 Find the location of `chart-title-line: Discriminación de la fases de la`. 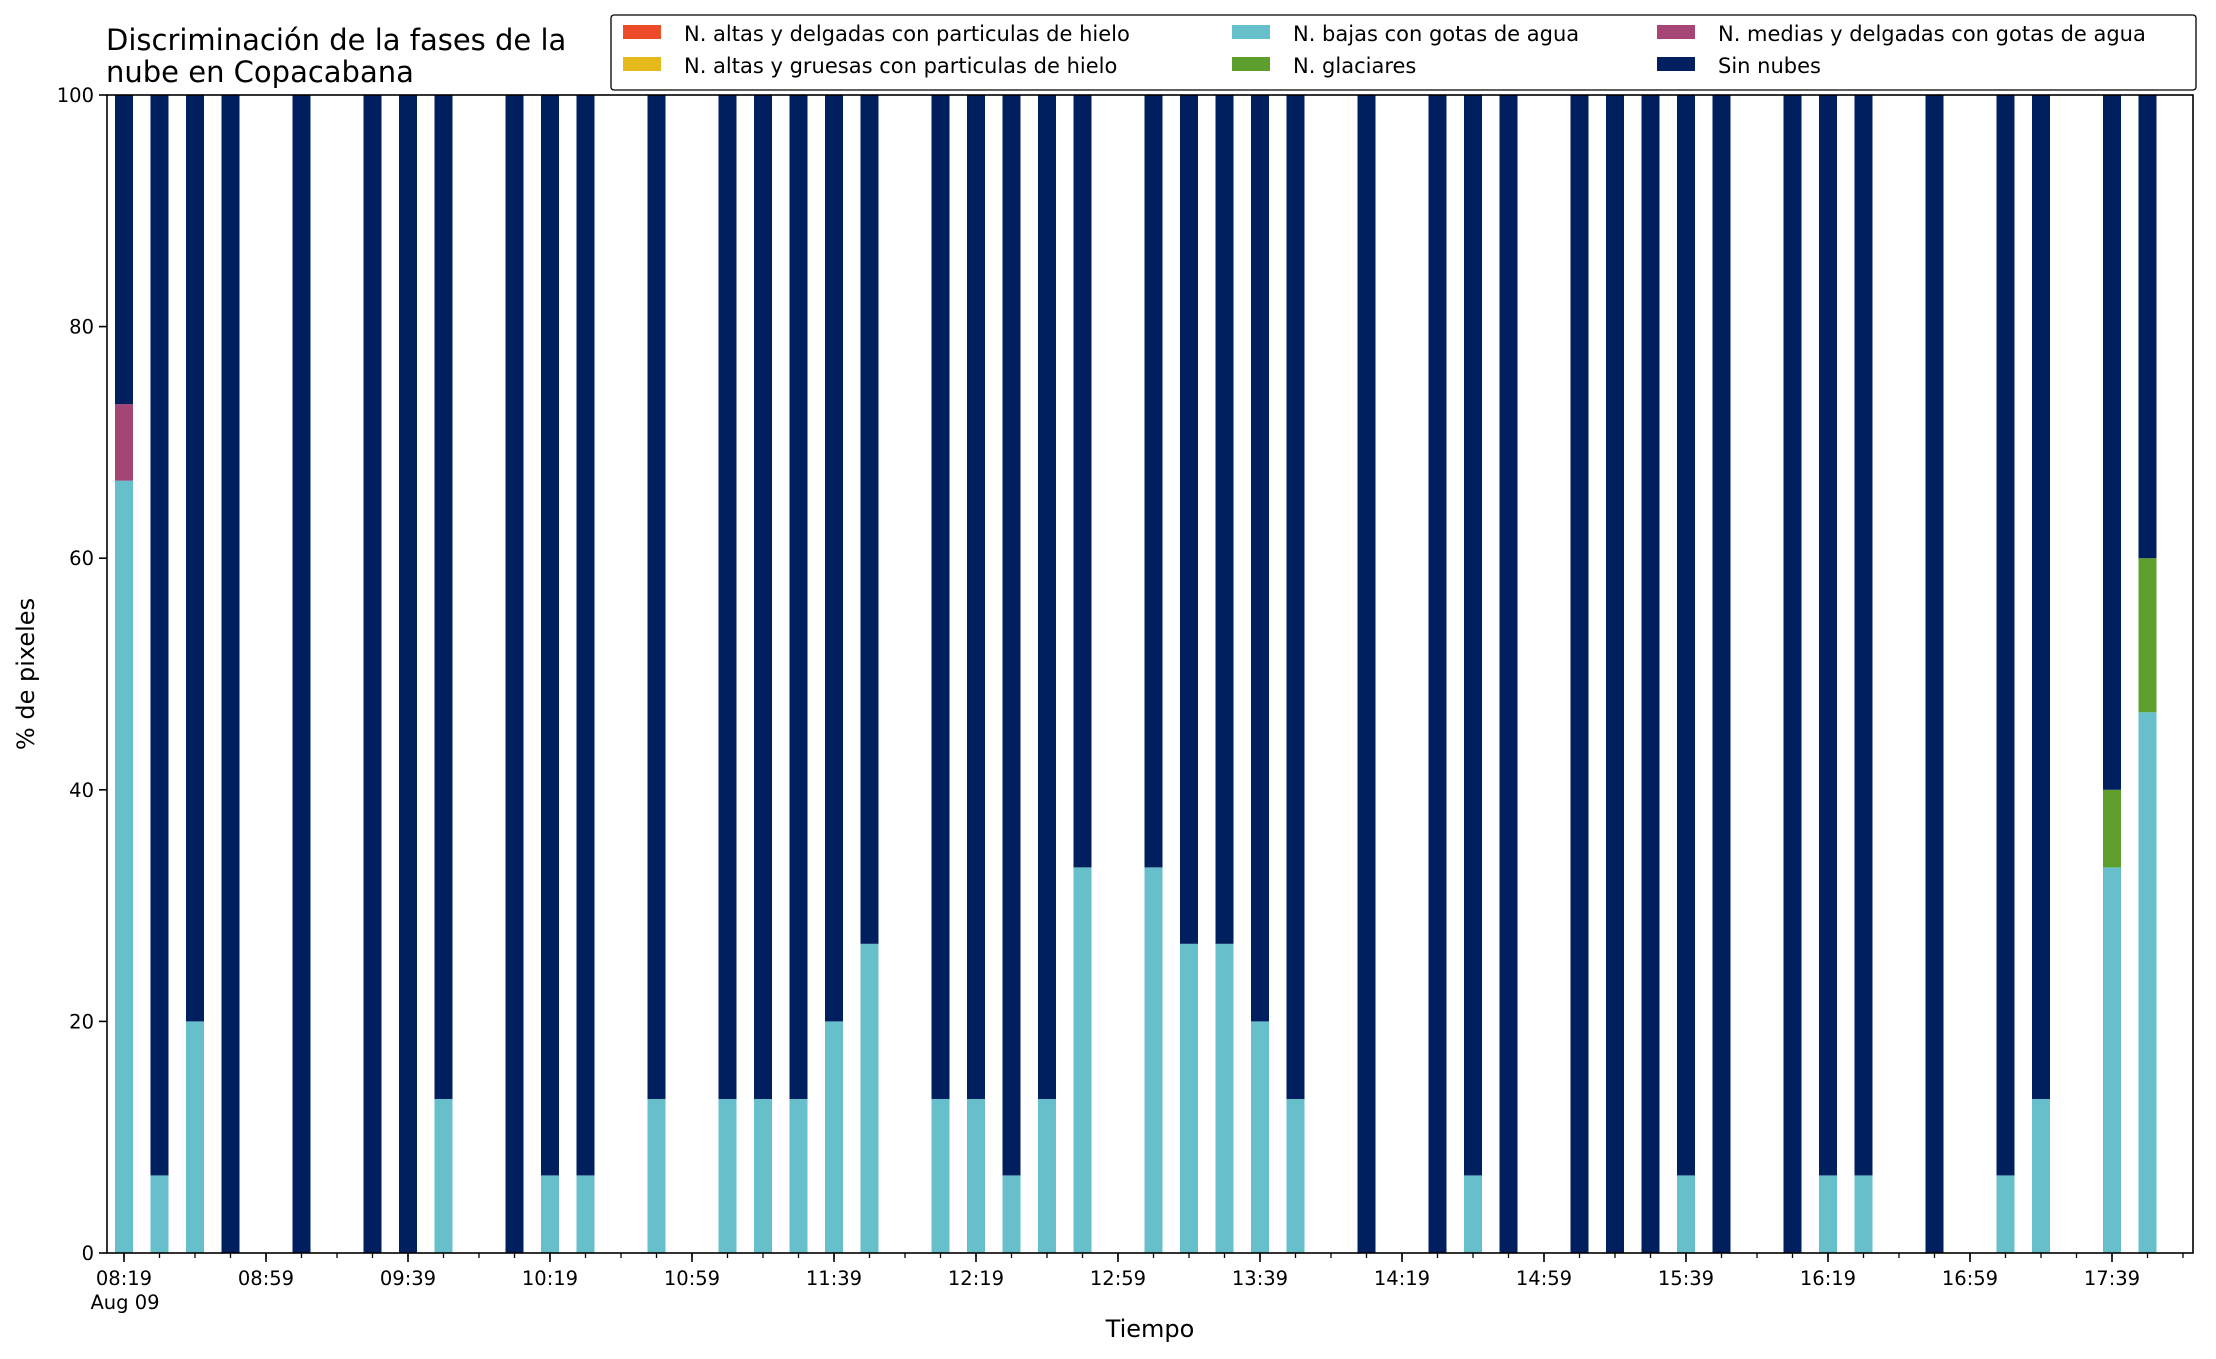

chart-title-line: Discriminación de la fases de la is located at coordinates (336, 40).